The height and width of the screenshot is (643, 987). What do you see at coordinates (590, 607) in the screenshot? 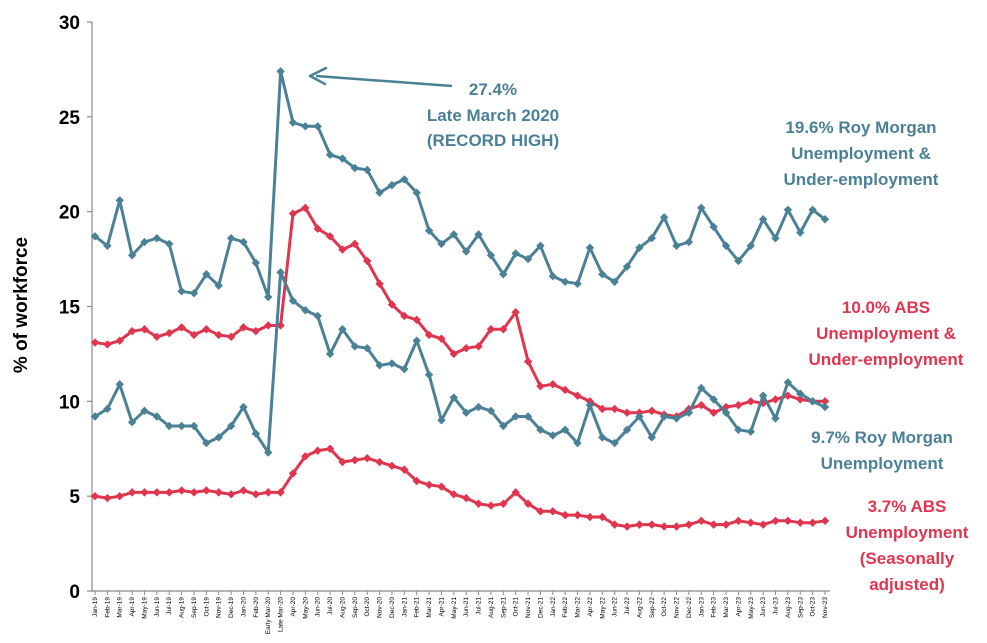
I see `x-tick-label: Apr-22` at bounding box center [590, 607].